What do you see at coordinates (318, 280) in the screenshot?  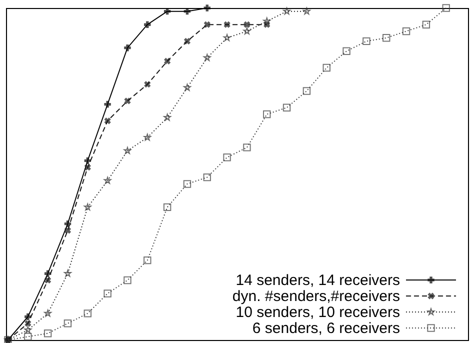 I see `legend-label: 14 senders, 14 receivers` at bounding box center [318, 280].